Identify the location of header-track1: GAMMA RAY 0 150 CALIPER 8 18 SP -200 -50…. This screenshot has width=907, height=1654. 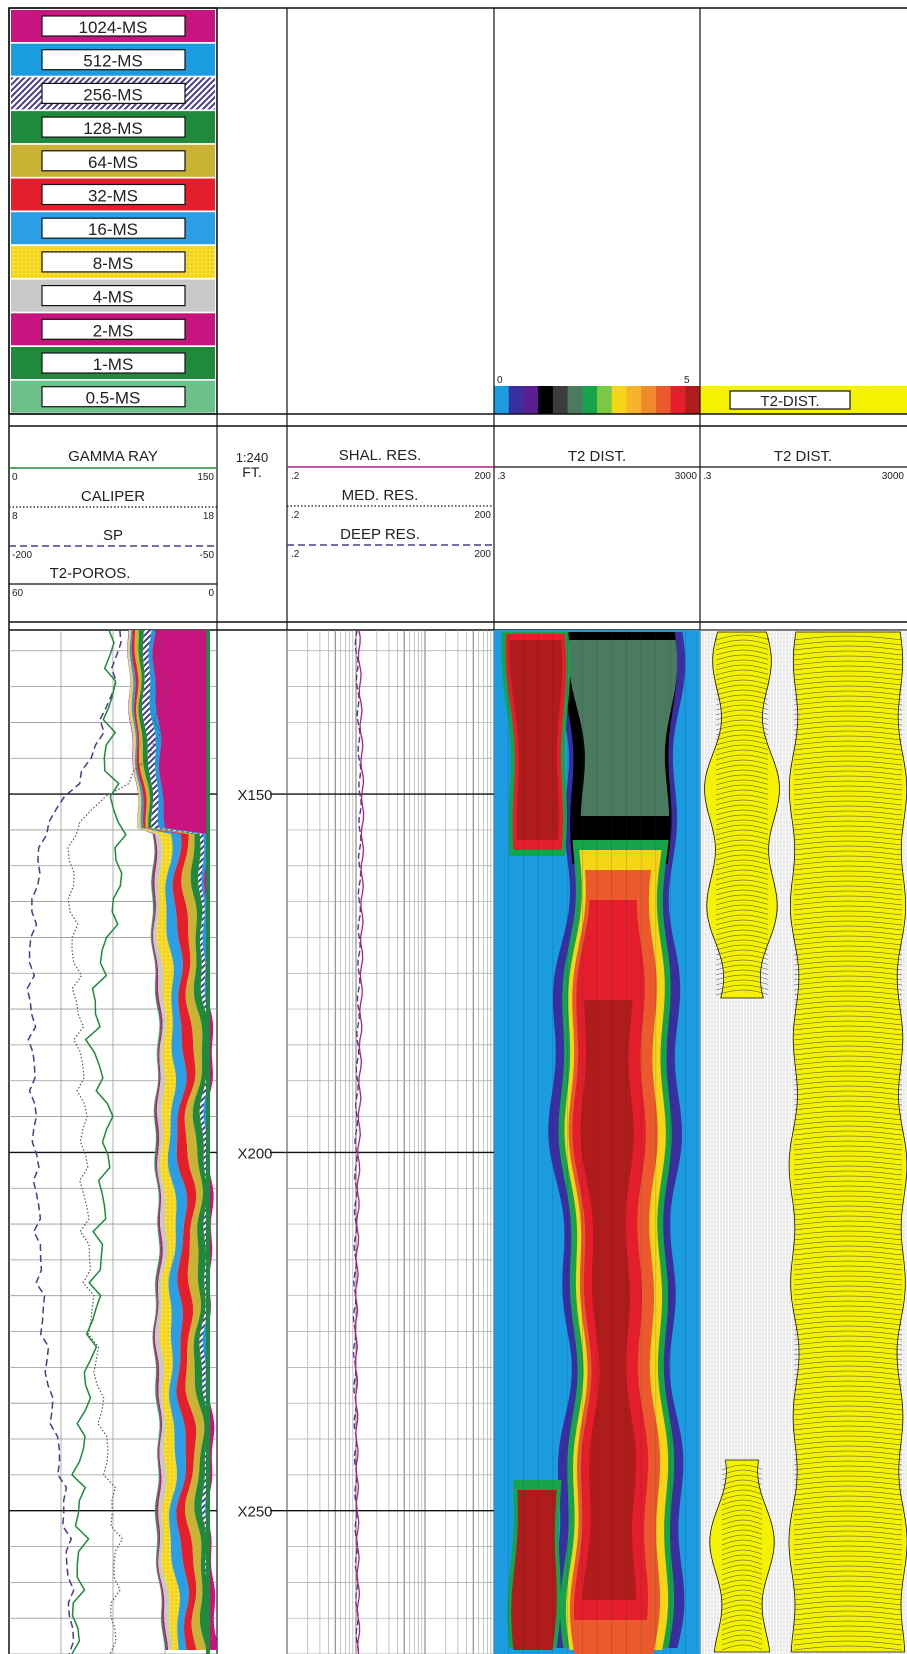
(113, 523).